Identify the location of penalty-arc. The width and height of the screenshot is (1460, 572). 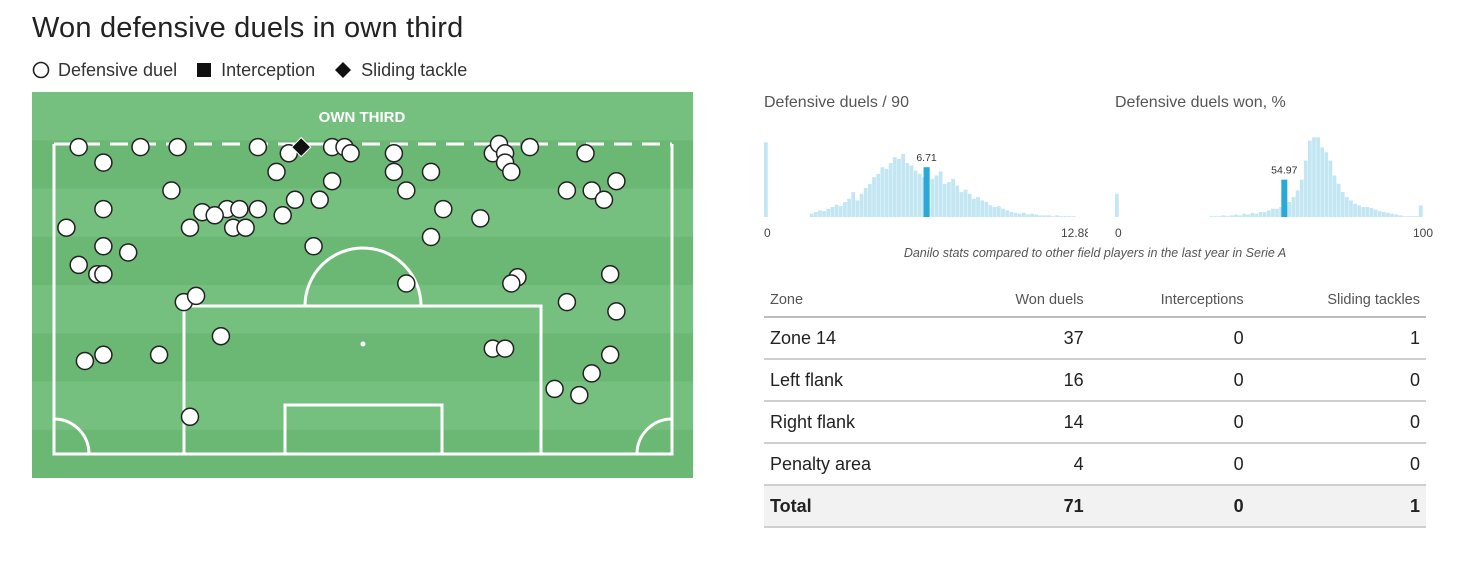
(363, 276).